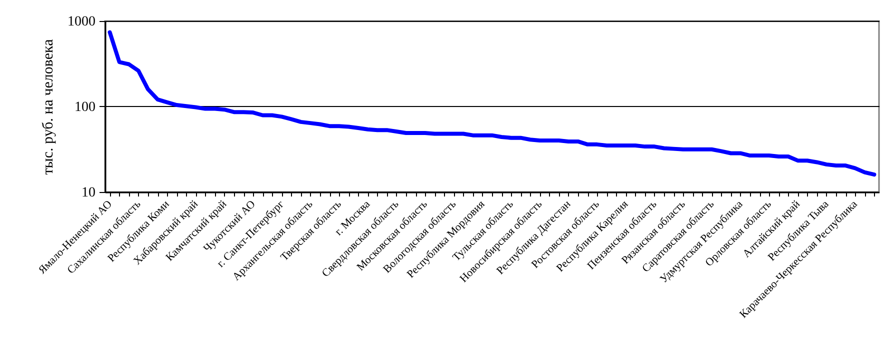 This screenshot has width=892, height=344. Describe the element at coordinates (89, 193) in the screenshot. I see `y-tick-label: 10` at that location.